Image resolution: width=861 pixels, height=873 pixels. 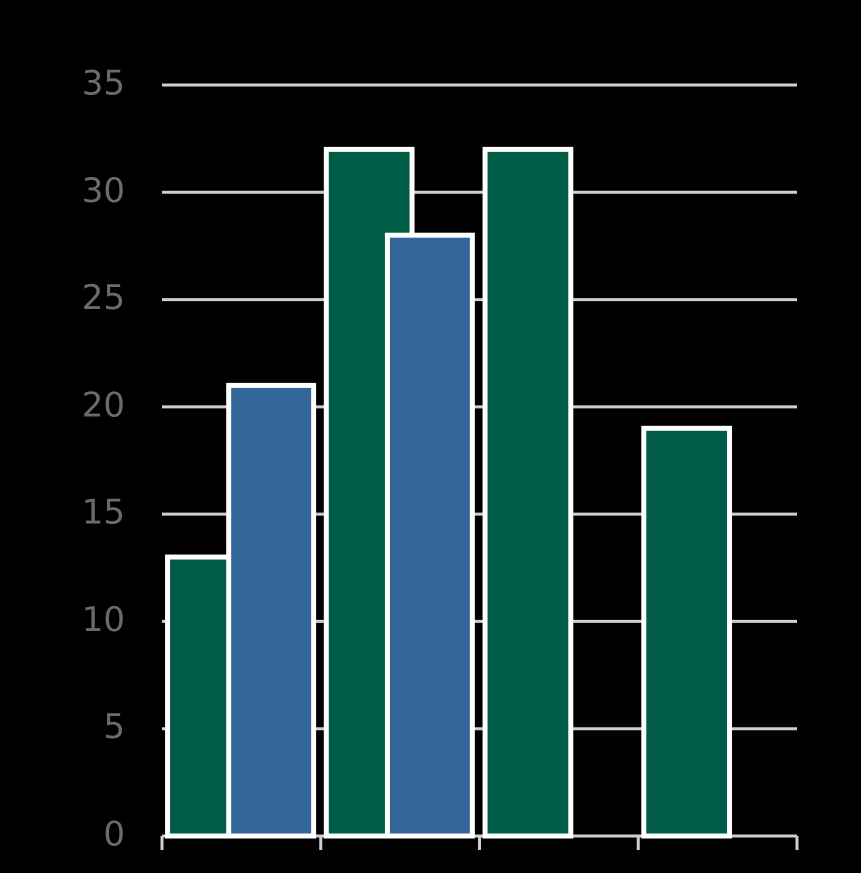 I want to click on y-tick-label: 30, so click(x=103, y=191).